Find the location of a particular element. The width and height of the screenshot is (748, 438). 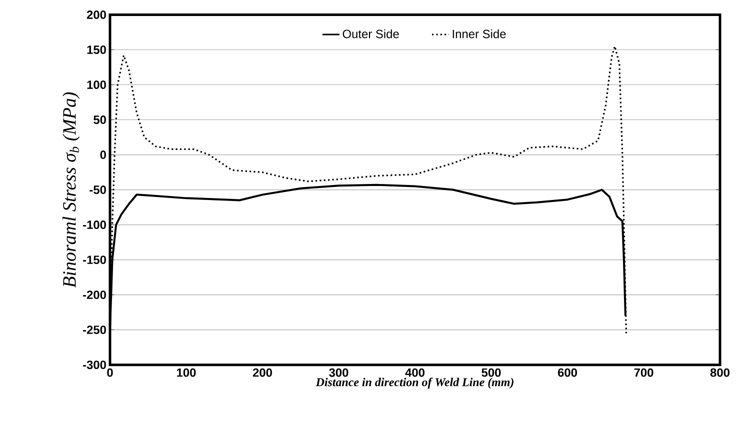

x-axis-title: Distance in direction of Weld Line (mm) is located at coordinates (415, 383).